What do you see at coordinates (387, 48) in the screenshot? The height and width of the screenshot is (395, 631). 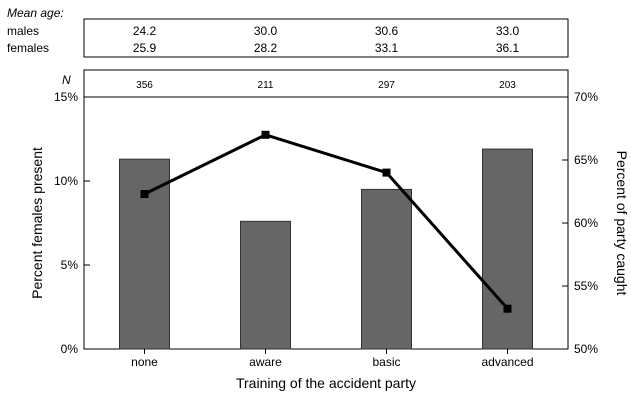 I see `mean-age-females-basic: 33.1` at bounding box center [387, 48].